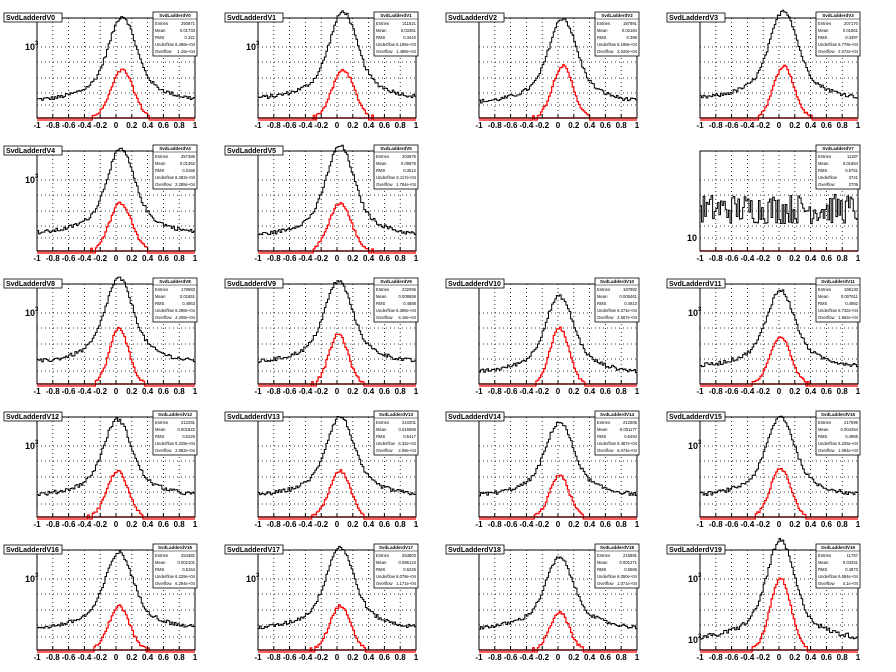  I want to click on stats-value: 6.286e+04, so click(185, 44).